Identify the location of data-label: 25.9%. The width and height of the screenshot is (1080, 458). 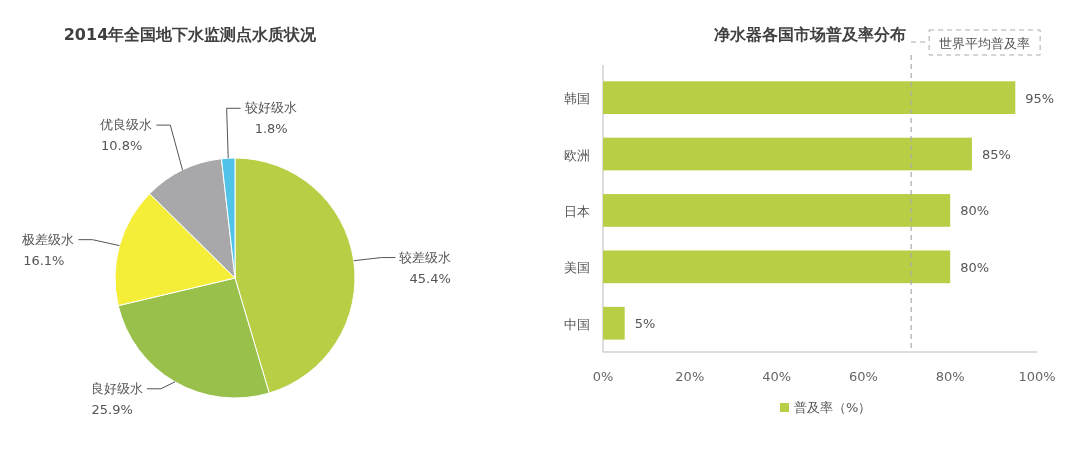
(112, 409).